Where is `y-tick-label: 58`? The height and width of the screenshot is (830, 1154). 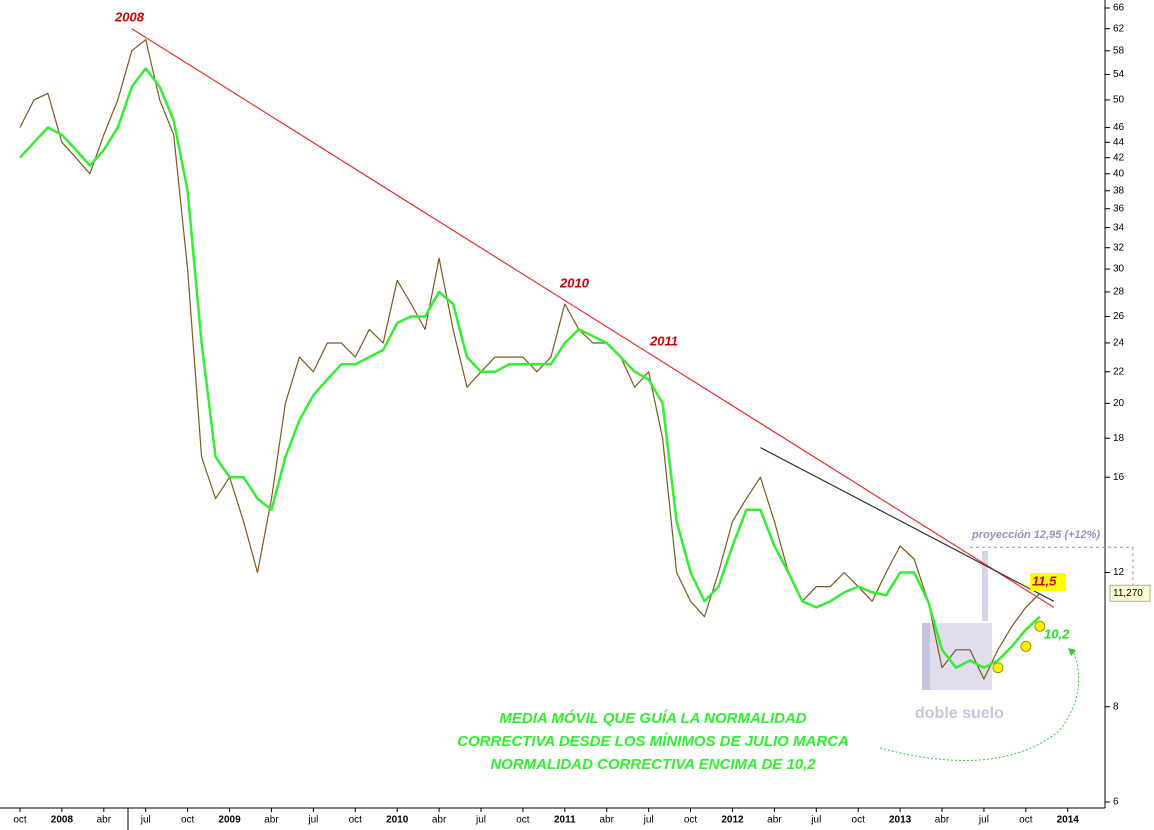
y-tick-label: 58 is located at coordinates (1119, 50).